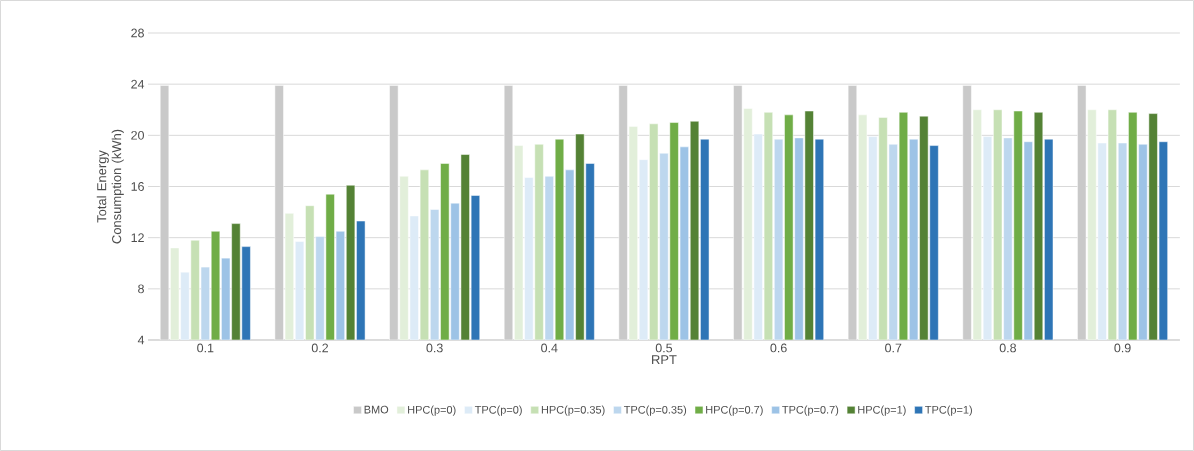  Describe the element at coordinates (664, 348) in the screenshot. I see `x-tick-label: 0.5` at that location.